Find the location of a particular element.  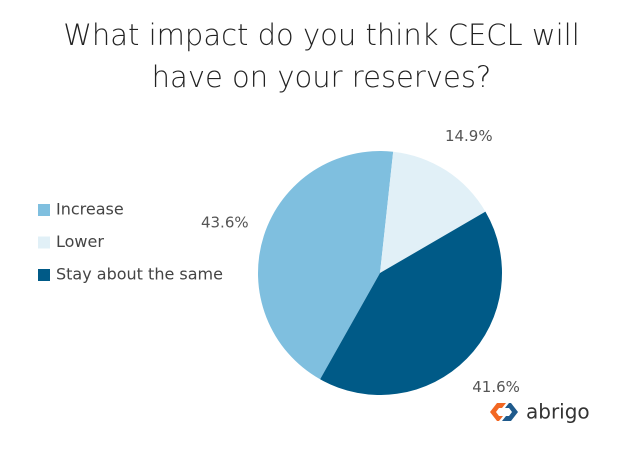

legend-label: Stay about the same is located at coordinates (139, 274).